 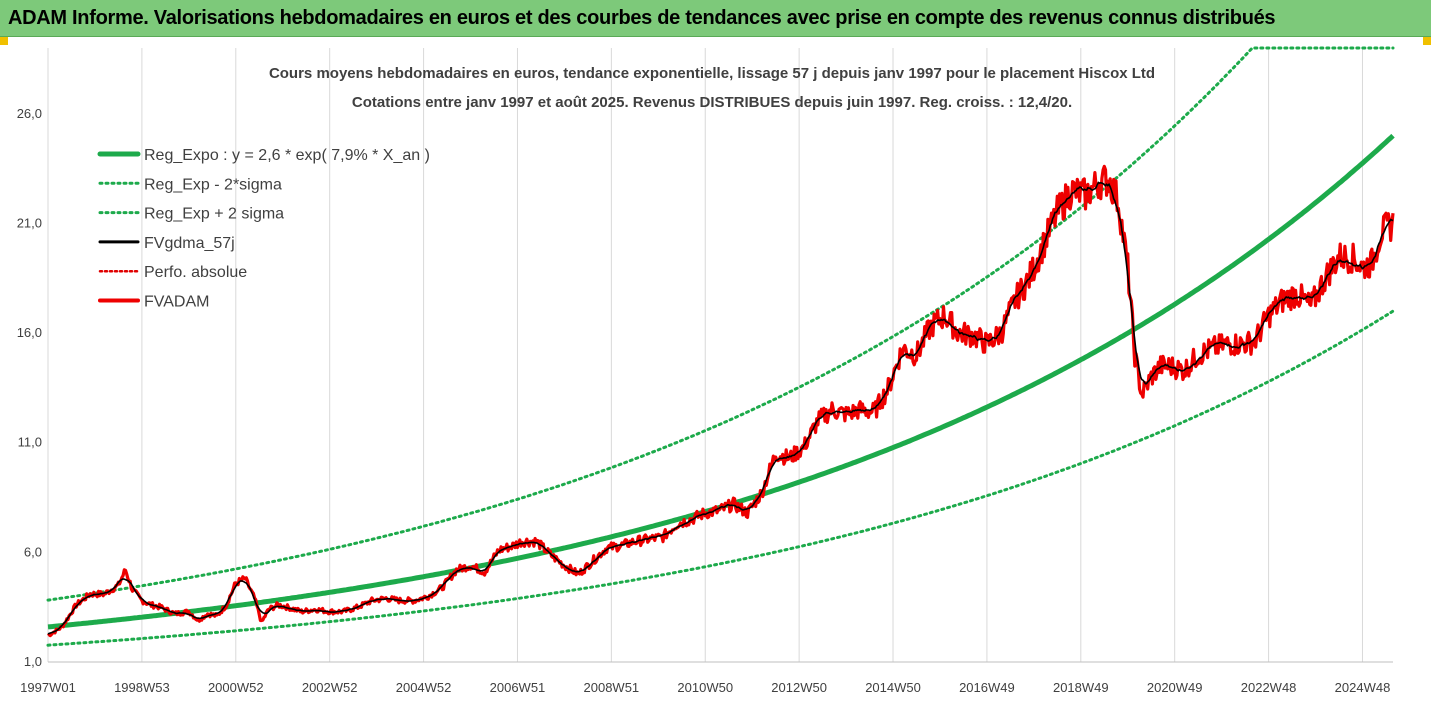 What do you see at coordinates (424, 687) in the screenshot?
I see `x-tick-label: 2004W52` at bounding box center [424, 687].